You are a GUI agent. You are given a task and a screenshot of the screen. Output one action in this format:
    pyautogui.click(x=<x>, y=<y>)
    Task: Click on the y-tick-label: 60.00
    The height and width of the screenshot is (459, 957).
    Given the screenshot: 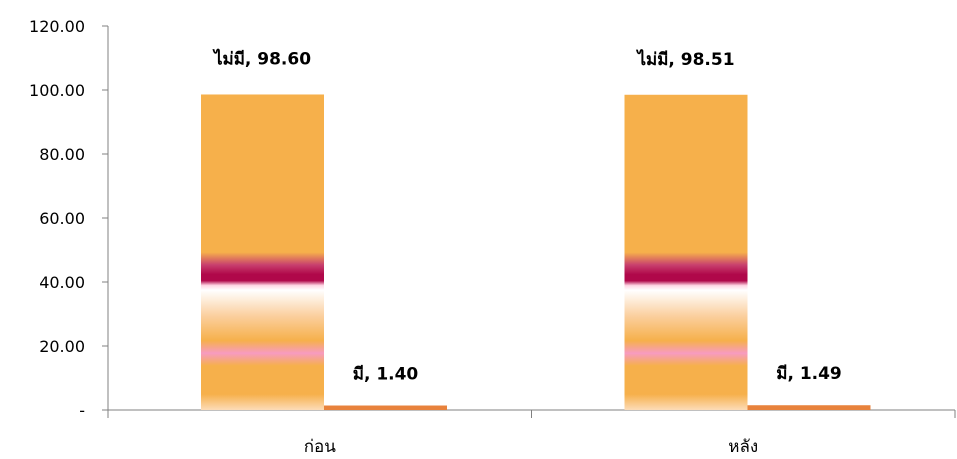 What is the action you would take?
    pyautogui.click(x=62, y=218)
    